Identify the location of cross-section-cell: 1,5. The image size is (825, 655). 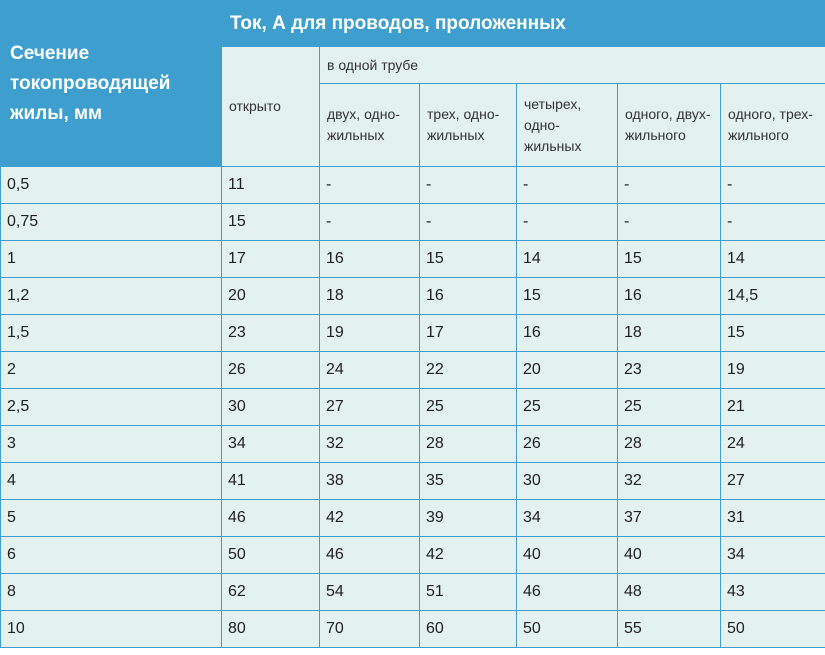
(111, 333).